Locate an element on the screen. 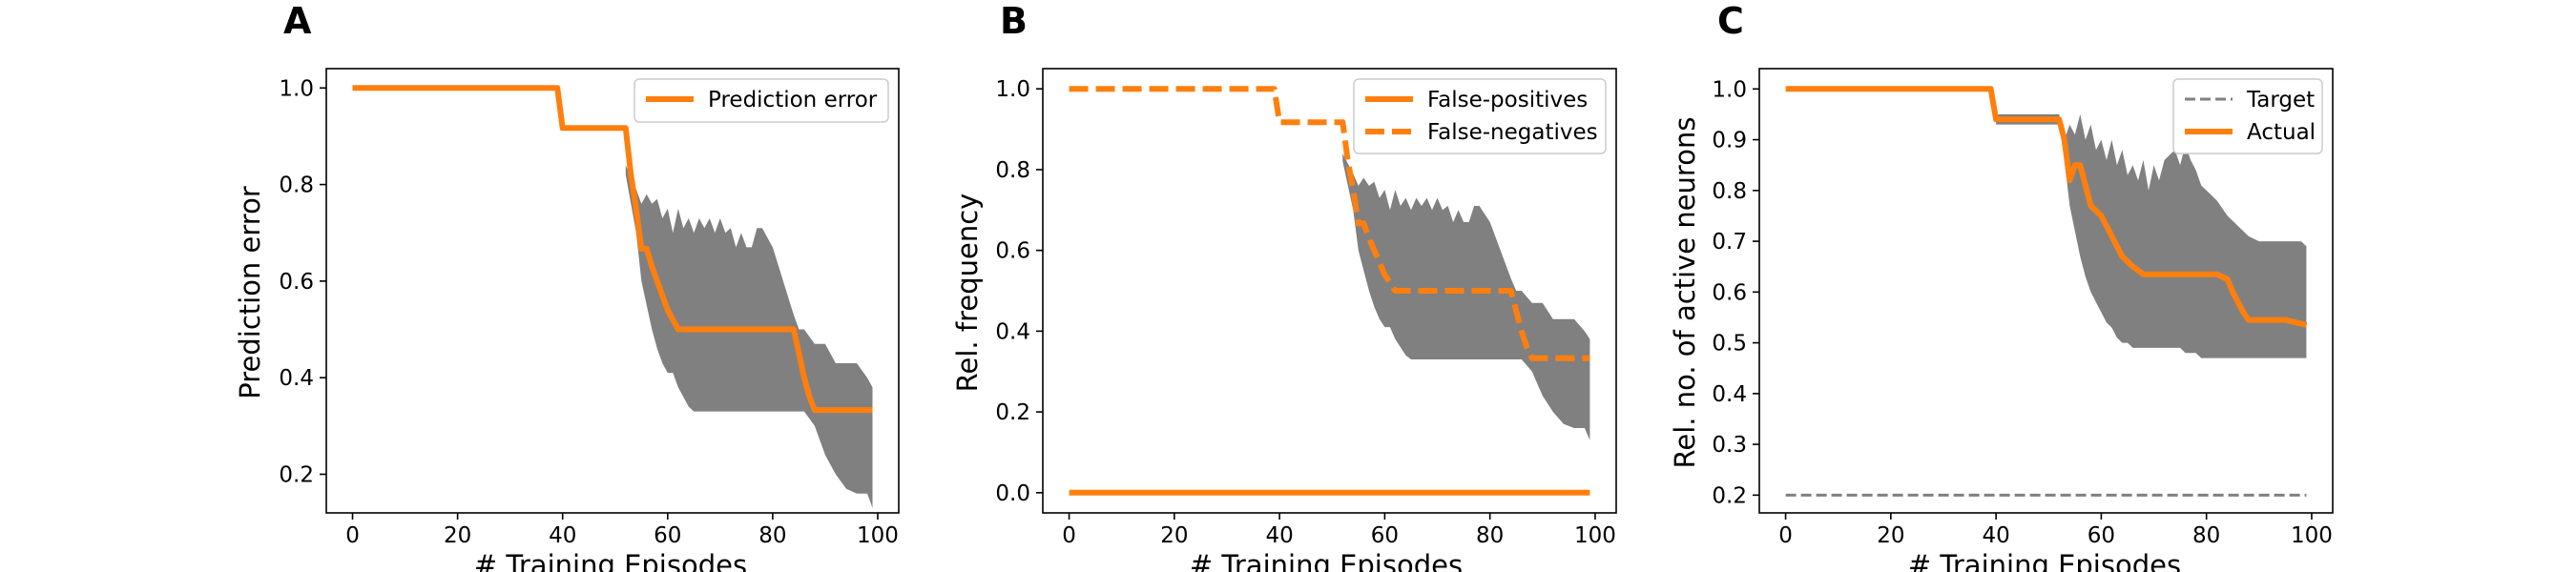 Image resolution: width=2576 pixels, height=572 pixels. panel-a-x-axis-label: # Training Episodes is located at coordinates (610, 560).